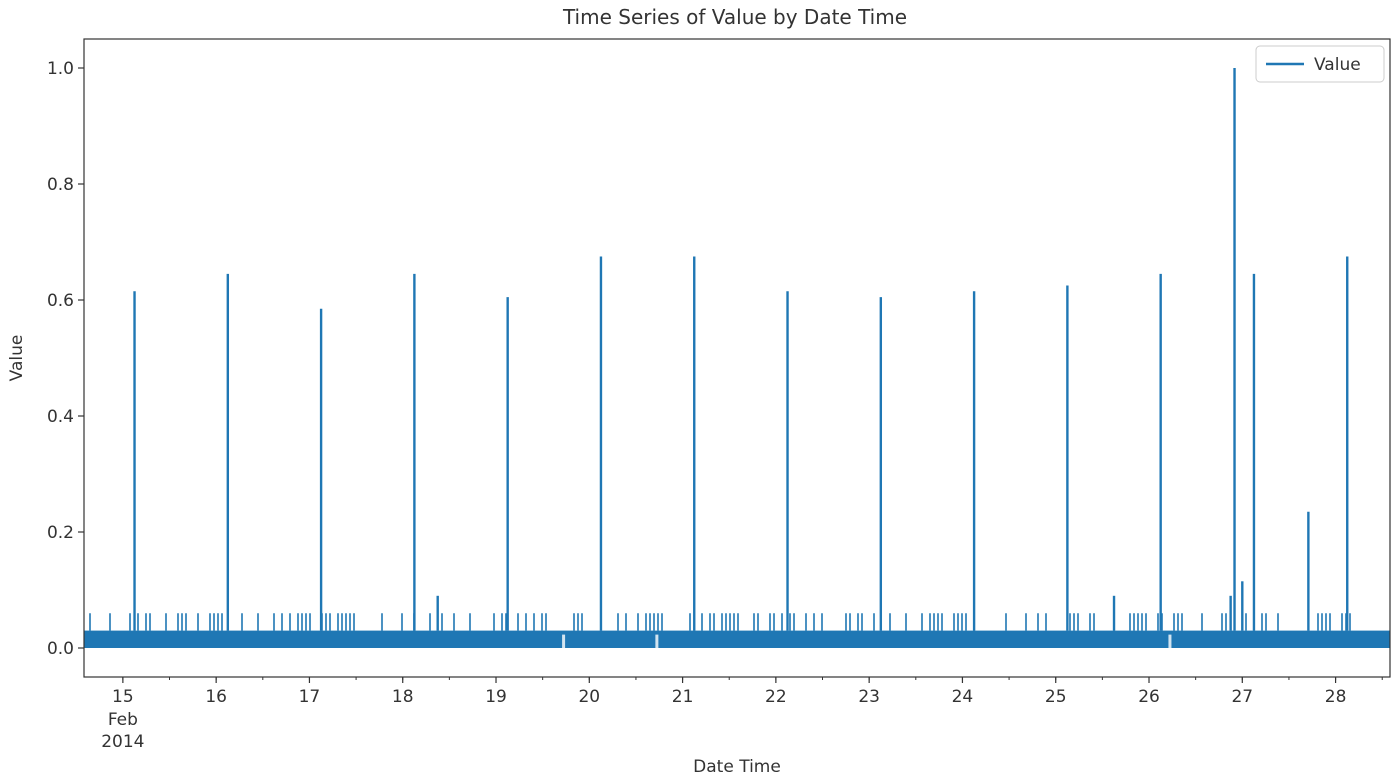 The height and width of the screenshot is (781, 1400). I want to click on y-tick-label: 0.4, so click(60, 417).